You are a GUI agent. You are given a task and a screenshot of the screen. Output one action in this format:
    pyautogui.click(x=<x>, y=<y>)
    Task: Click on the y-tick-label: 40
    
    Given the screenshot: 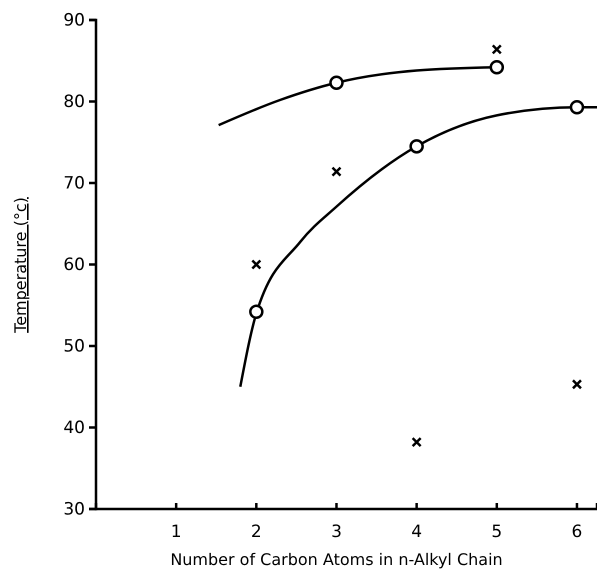 What is the action you would take?
    pyautogui.click(x=74, y=428)
    